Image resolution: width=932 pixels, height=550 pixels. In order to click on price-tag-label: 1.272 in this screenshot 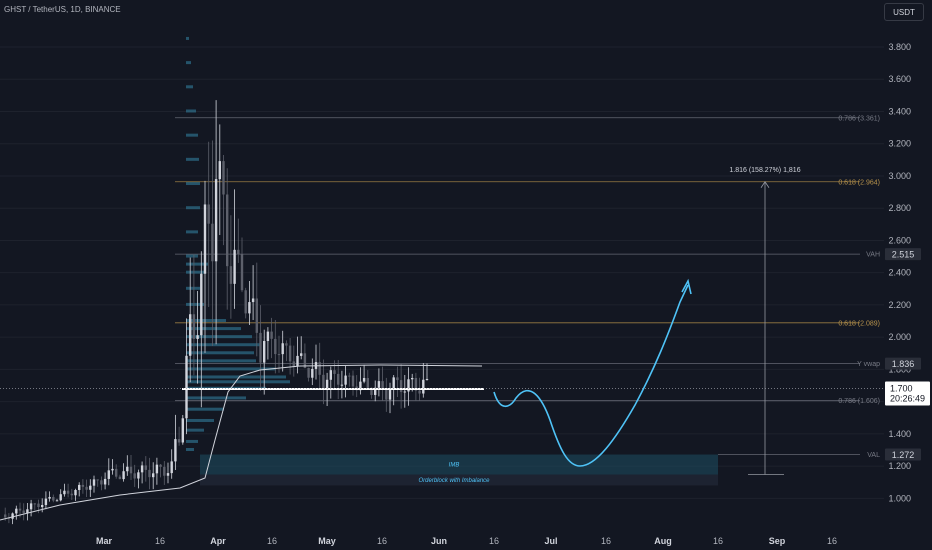, I will do `click(903, 455)`.